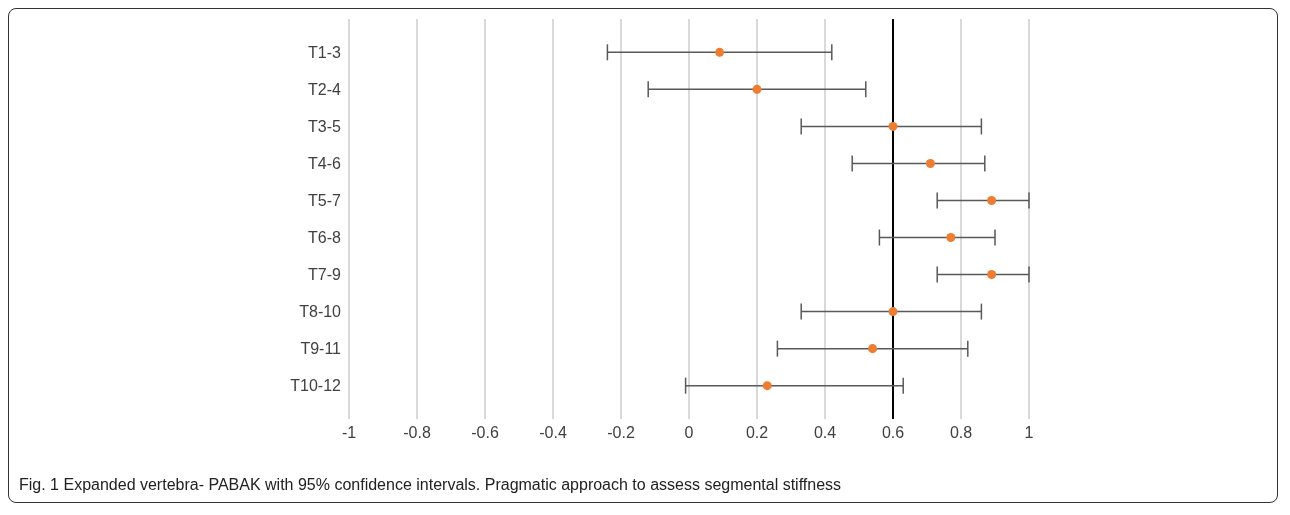 The image size is (1290, 515). Describe the element at coordinates (325, 238) in the screenshot. I see `y-tick-label: T6-8` at that location.